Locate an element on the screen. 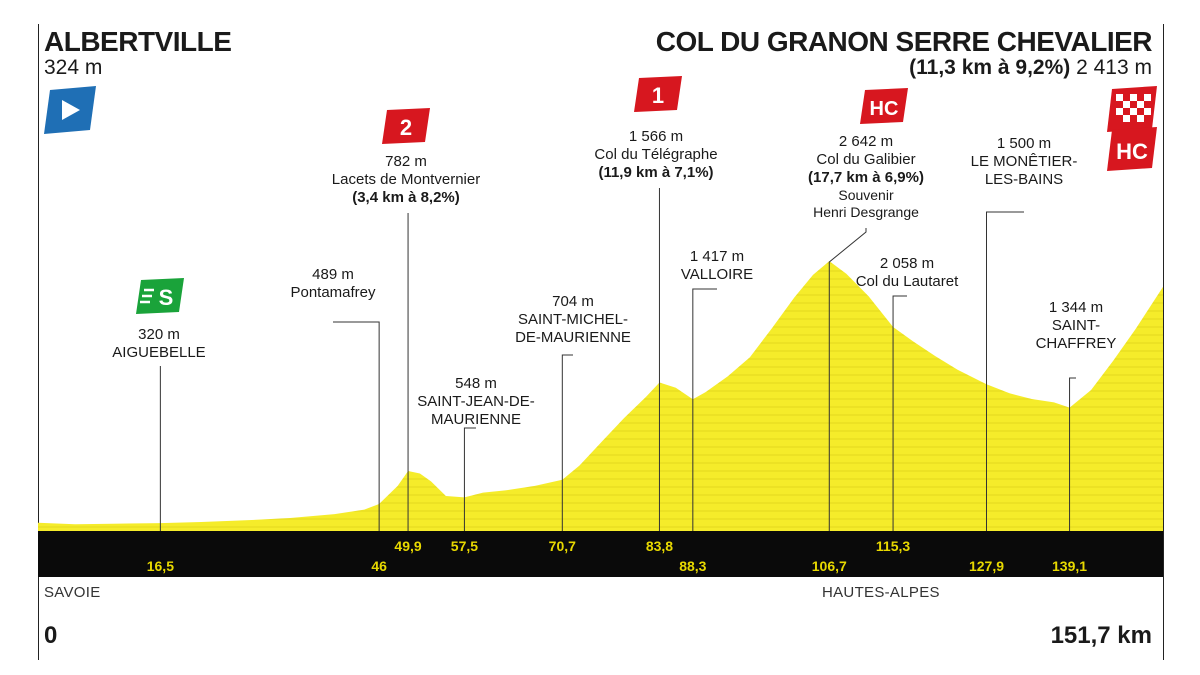  climb-cat-1-badge: 1 is located at coordinates (658, 94).